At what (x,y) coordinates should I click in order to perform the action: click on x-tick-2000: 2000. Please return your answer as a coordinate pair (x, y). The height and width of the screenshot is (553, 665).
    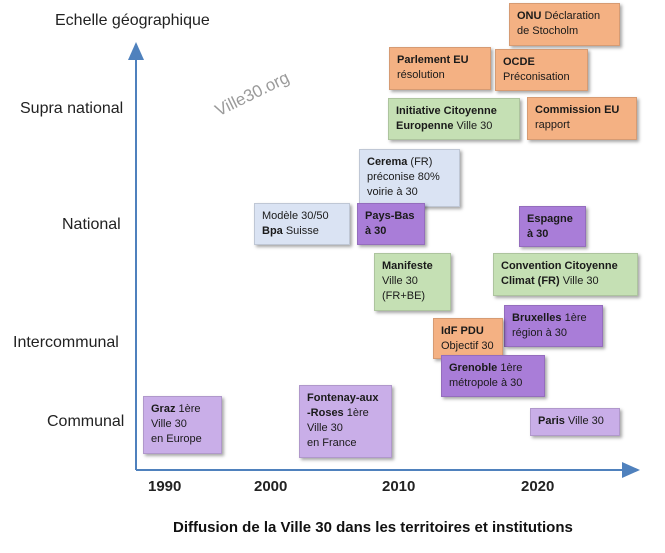
    Looking at the image, I should click on (271, 486).